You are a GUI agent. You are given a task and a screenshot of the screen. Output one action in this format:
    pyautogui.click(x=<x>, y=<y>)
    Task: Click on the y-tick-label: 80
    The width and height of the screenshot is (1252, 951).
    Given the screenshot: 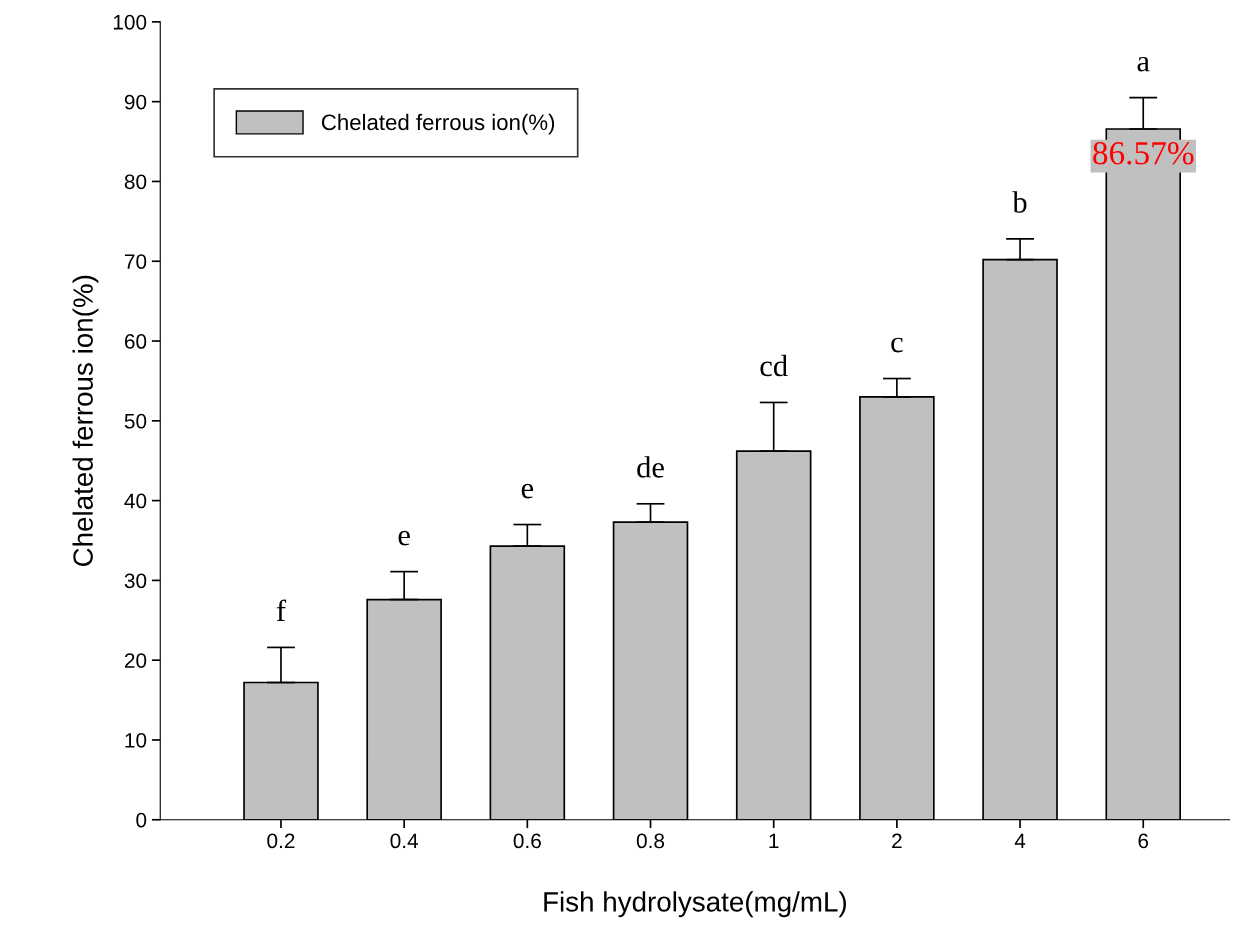 What is the action you would take?
    pyautogui.click(x=135, y=182)
    